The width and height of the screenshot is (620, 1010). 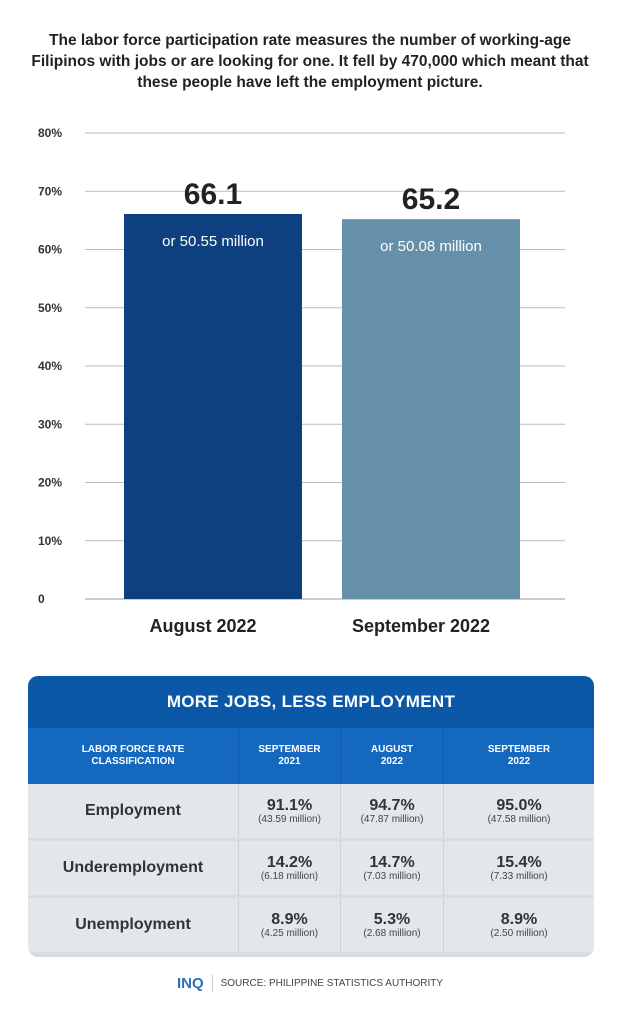 I want to click on y-tick-label: 10%, so click(x=50, y=541).